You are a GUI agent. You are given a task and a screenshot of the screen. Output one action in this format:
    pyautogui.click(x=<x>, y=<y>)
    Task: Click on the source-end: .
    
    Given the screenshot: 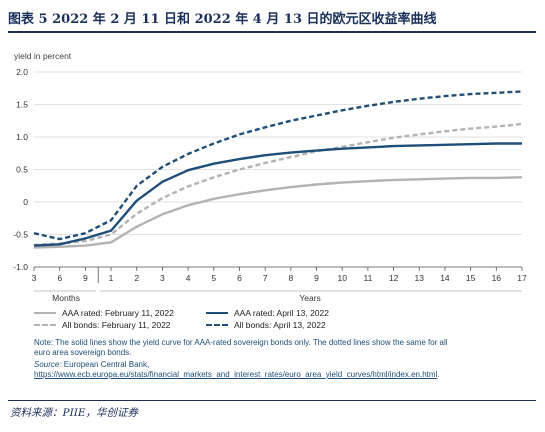 What is the action you would take?
    pyautogui.click(x=438, y=374)
    